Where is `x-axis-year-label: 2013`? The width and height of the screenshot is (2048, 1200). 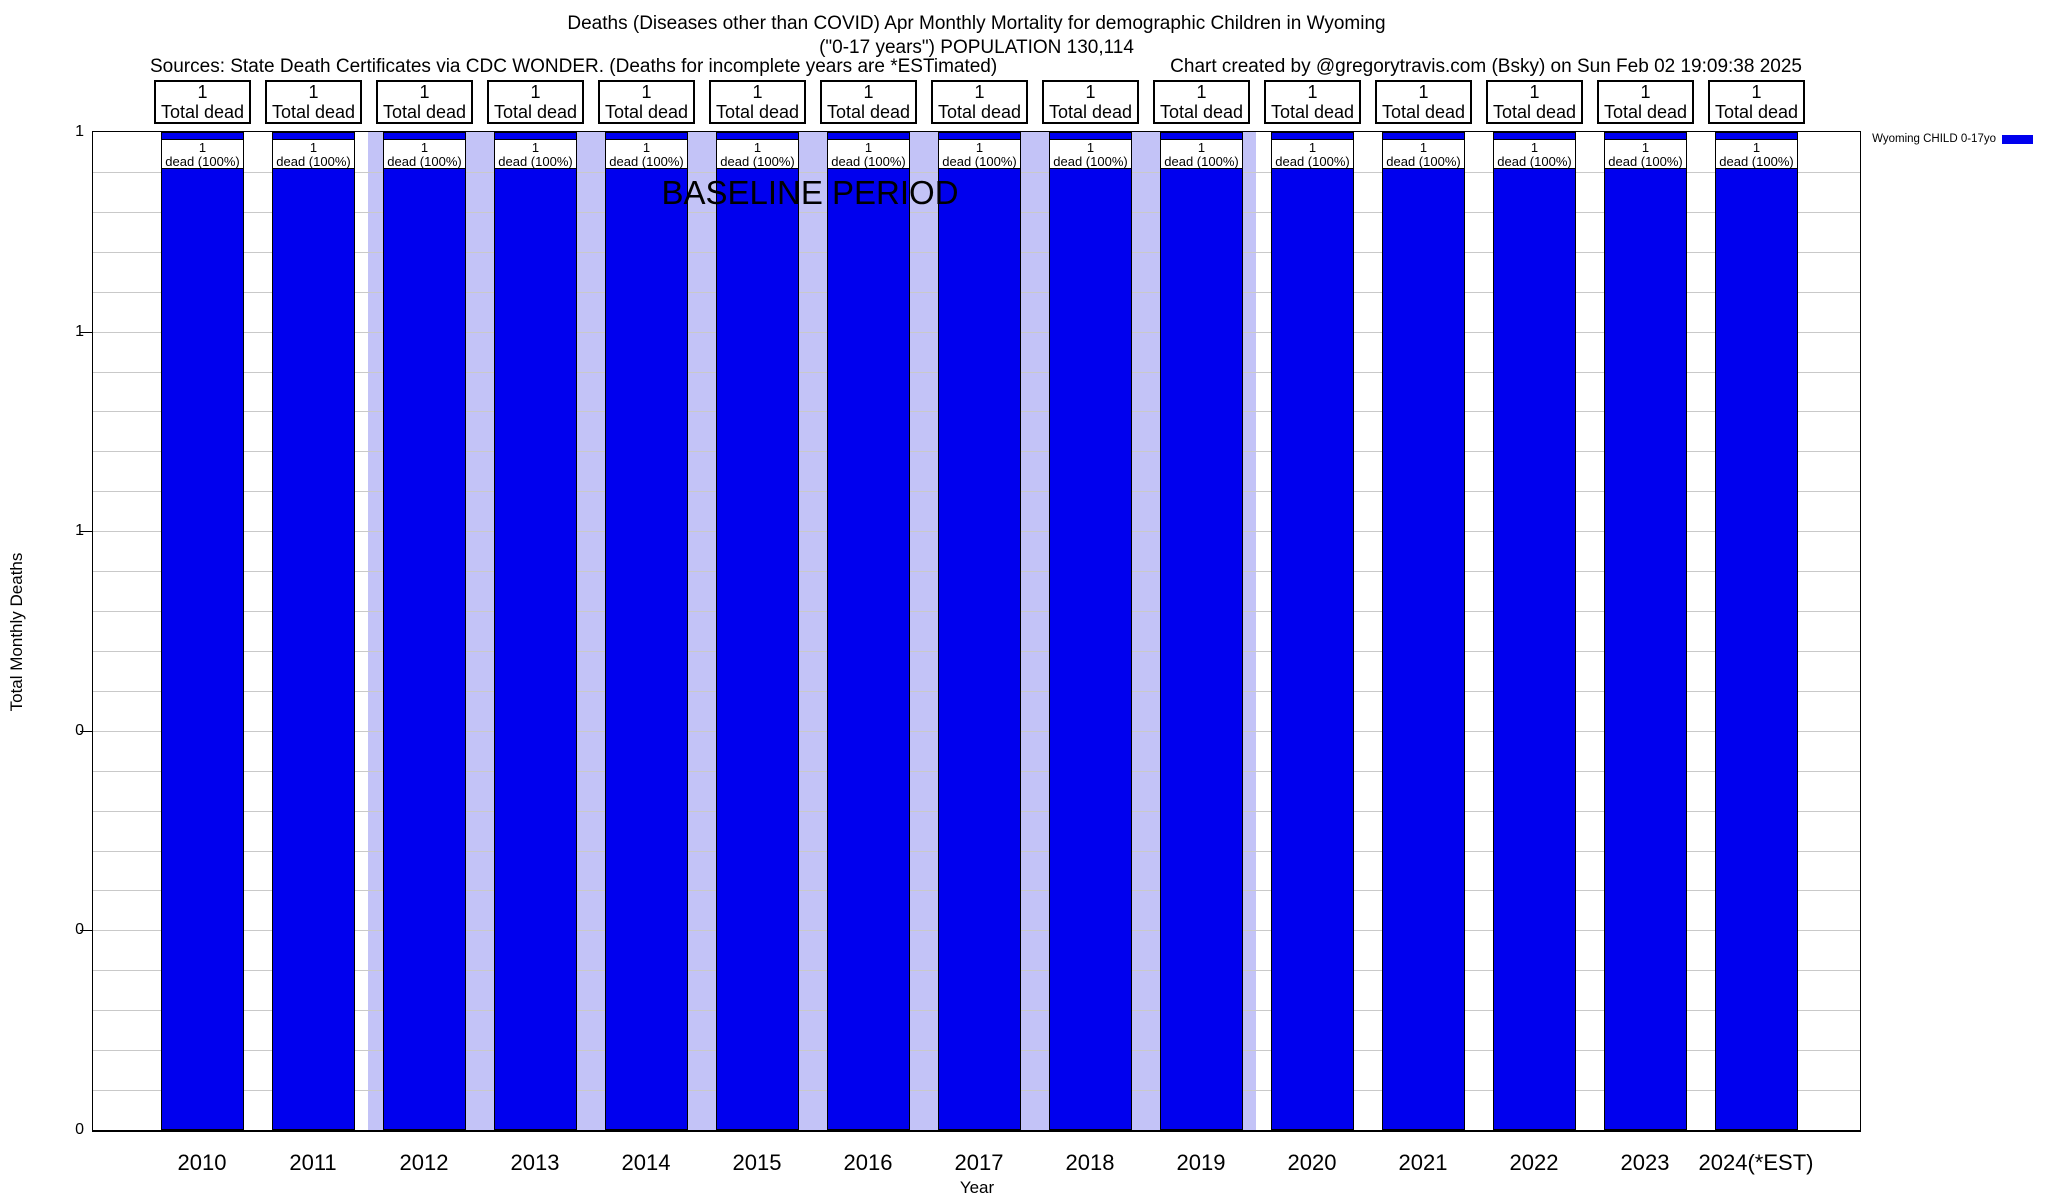 x-axis-year-label: 2013 is located at coordinates (535, 1162).